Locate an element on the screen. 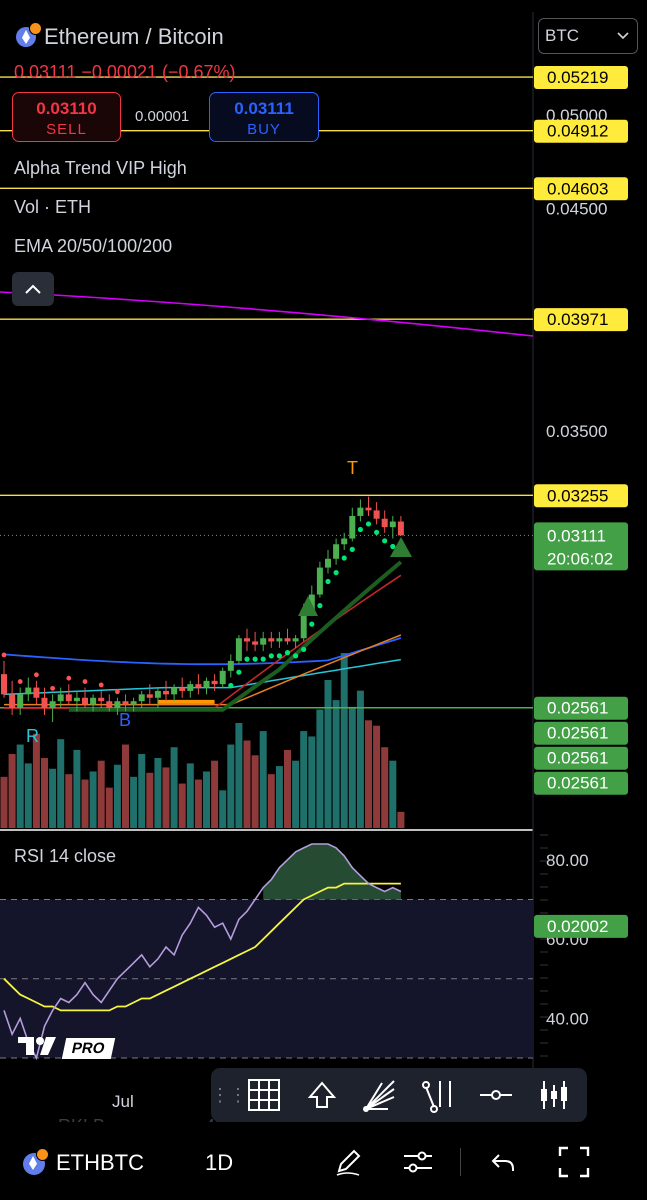 This screenshot has height=1200, width=647. ema200-line is located at coordinates (202, 651).